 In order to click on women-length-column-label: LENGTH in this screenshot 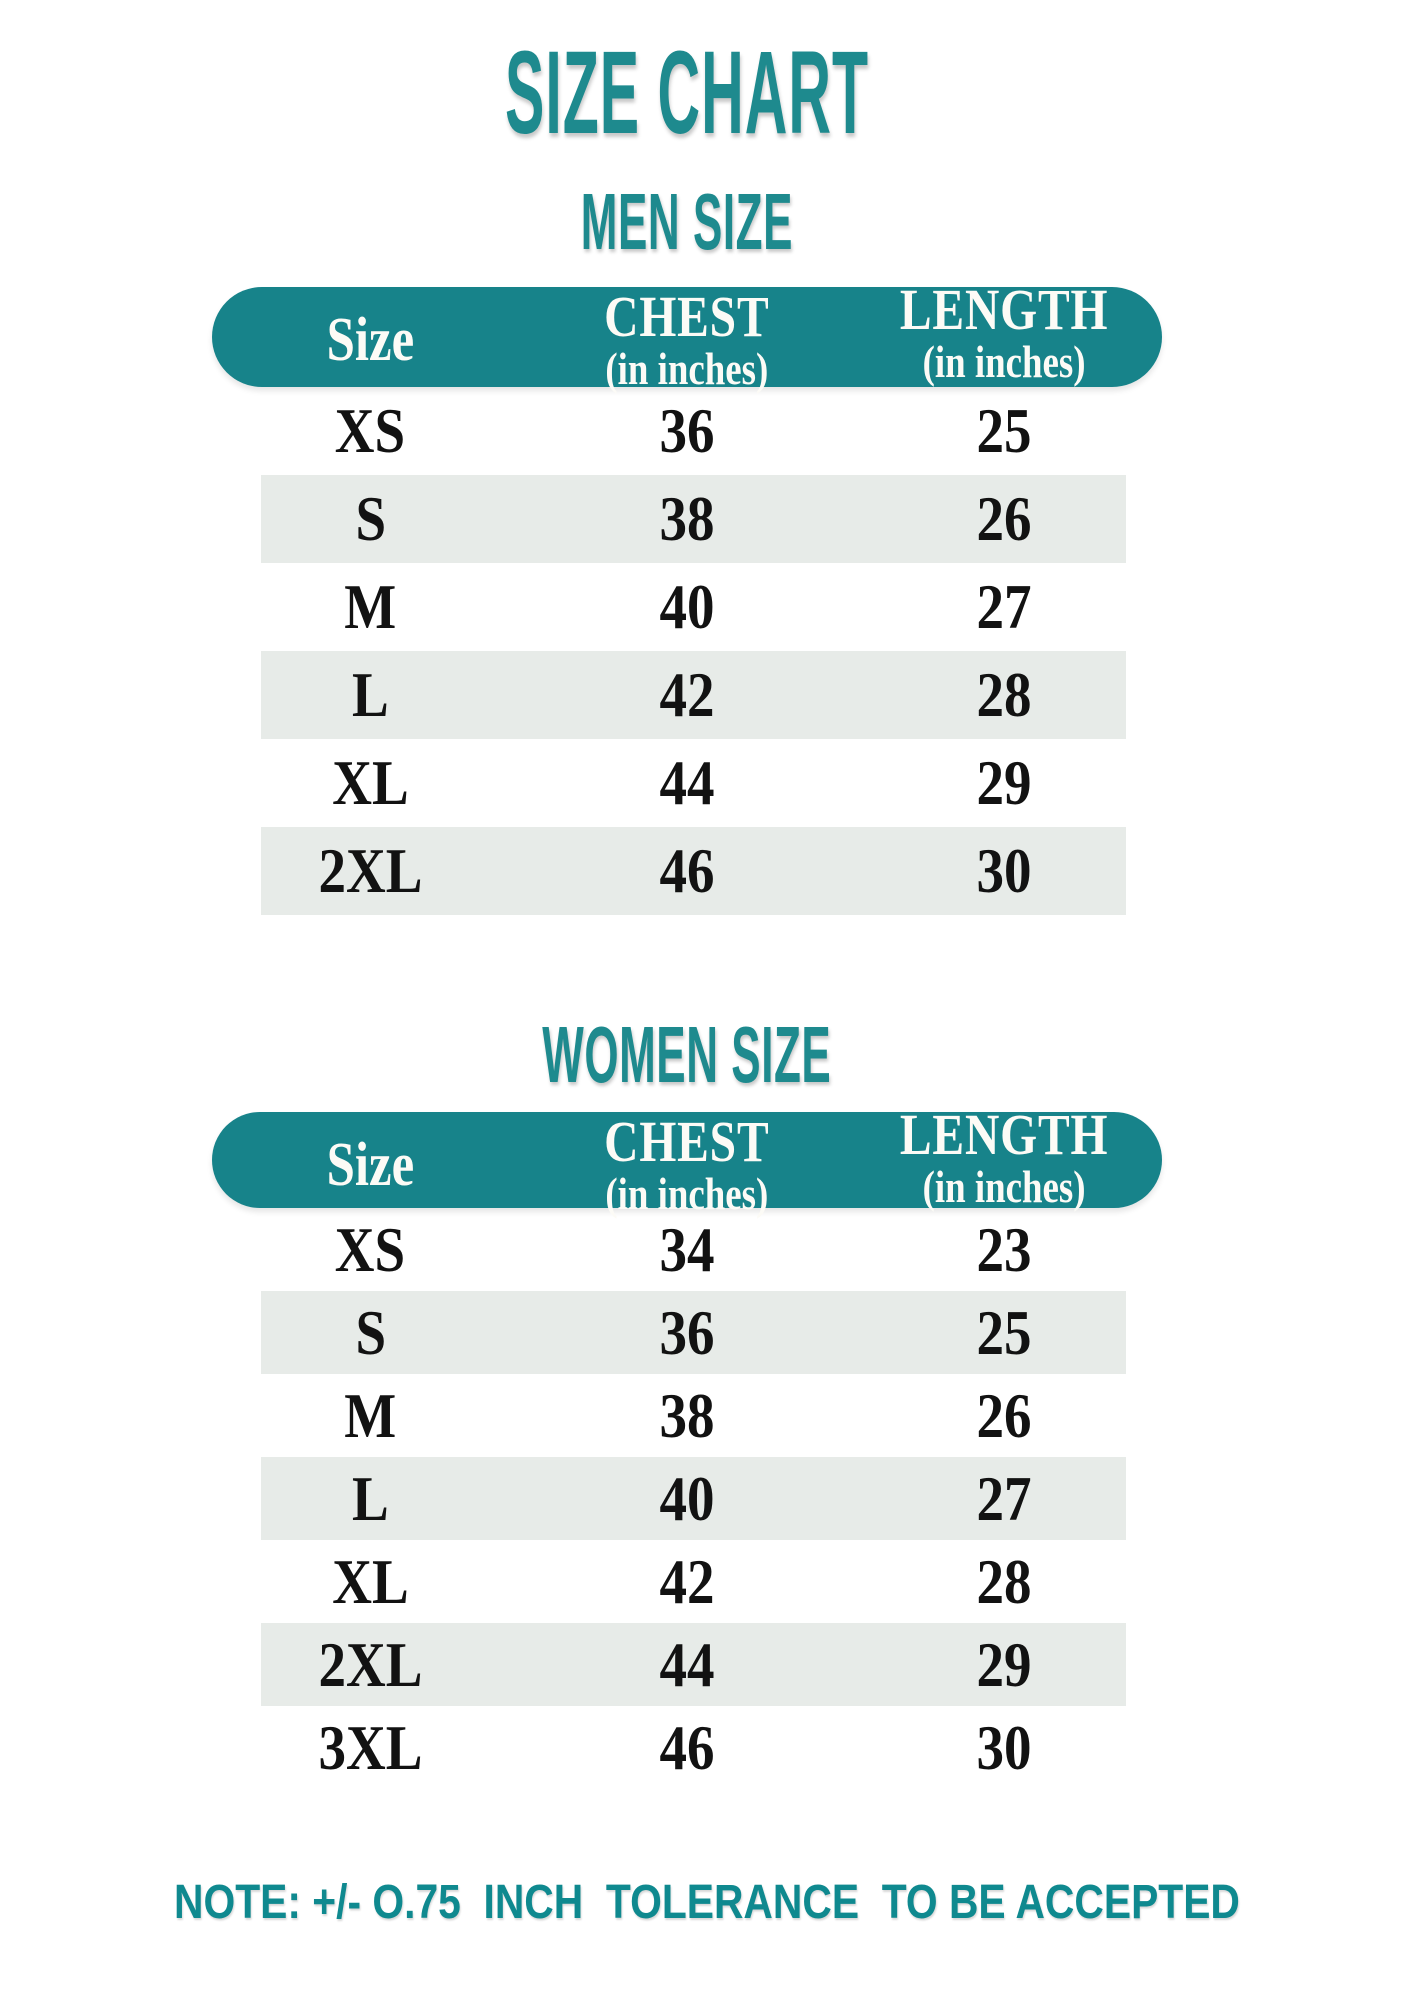, I will do `click(1003, 1134)`.